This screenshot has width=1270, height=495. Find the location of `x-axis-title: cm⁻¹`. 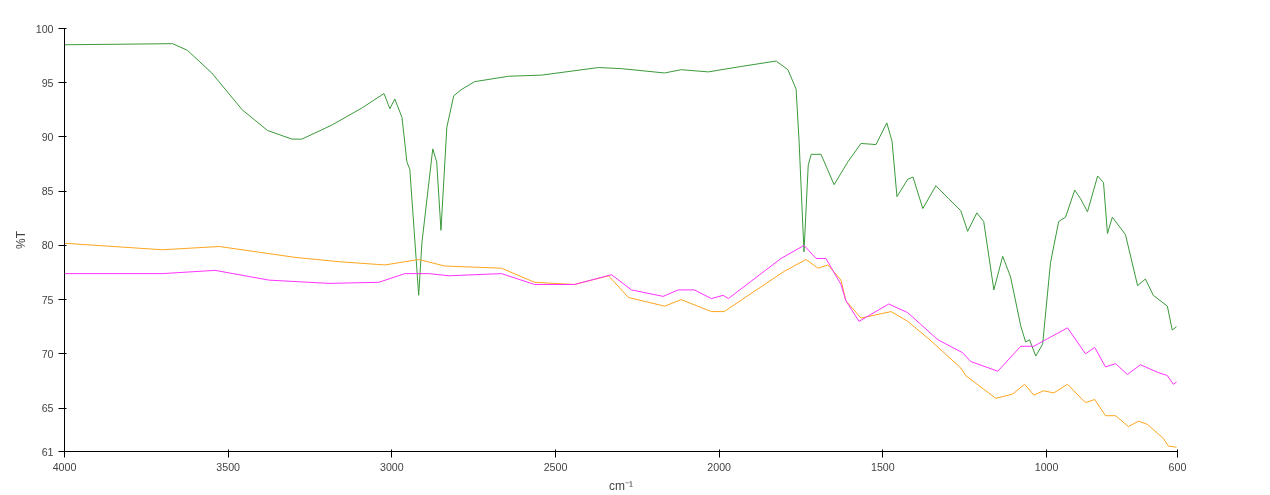

x-axis-title: cm⁻¹ is located at coordinates (621, 485).